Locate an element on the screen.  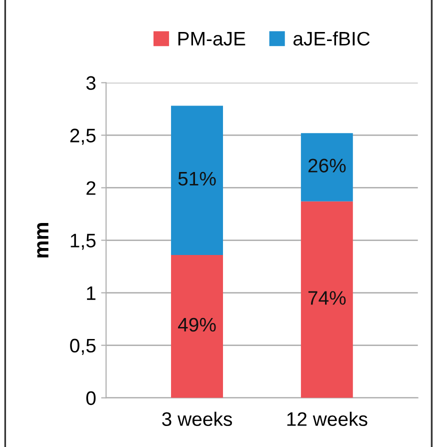
x-tick-label: 12 weeks is located at coordinates (327, 419).